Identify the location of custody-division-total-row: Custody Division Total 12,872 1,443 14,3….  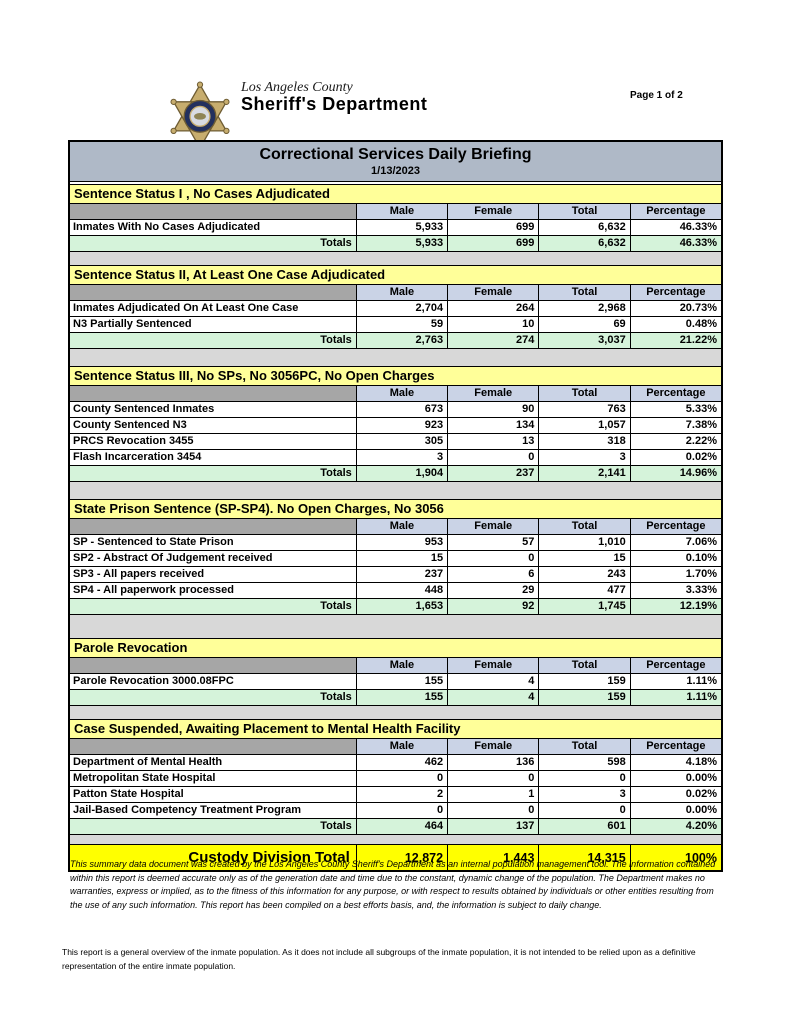
(395, 857).